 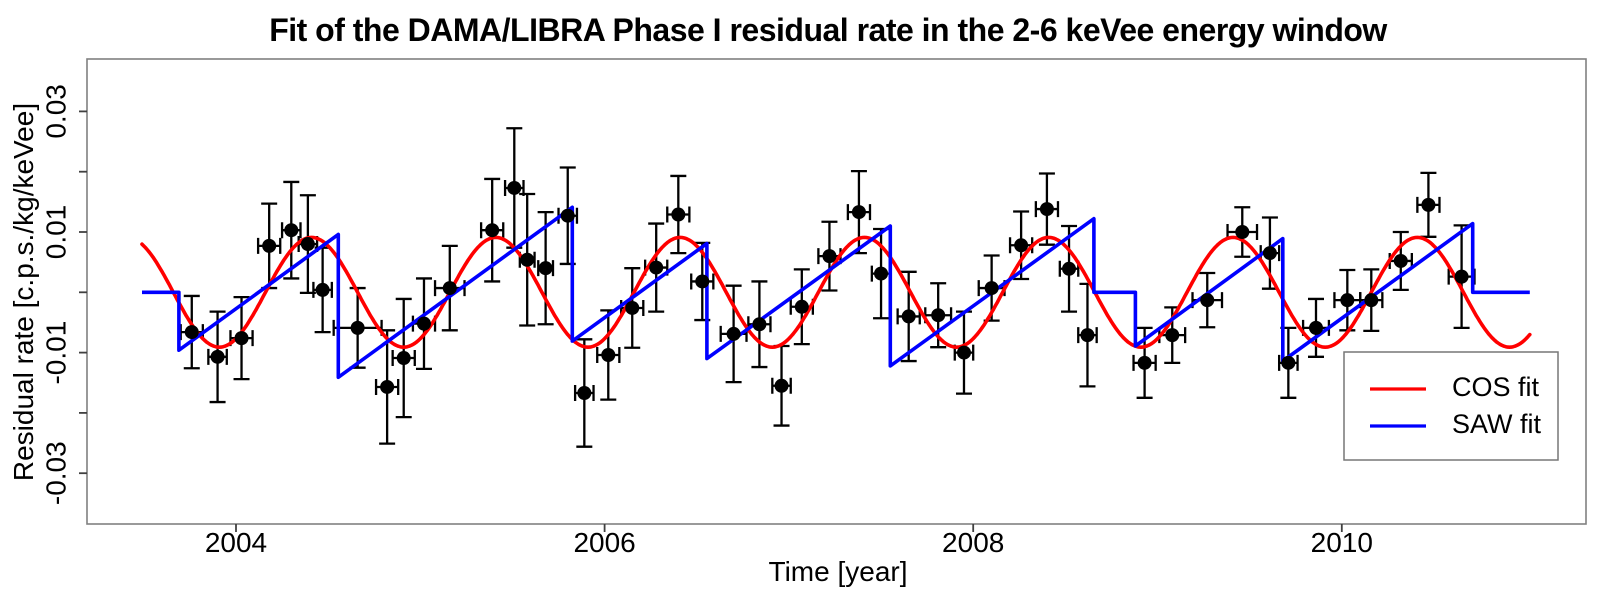 What do you see at coordinates (838, 571) in the screenshot?
I see `x-axis-title: Time [year]` at bounding box center [838, 571].